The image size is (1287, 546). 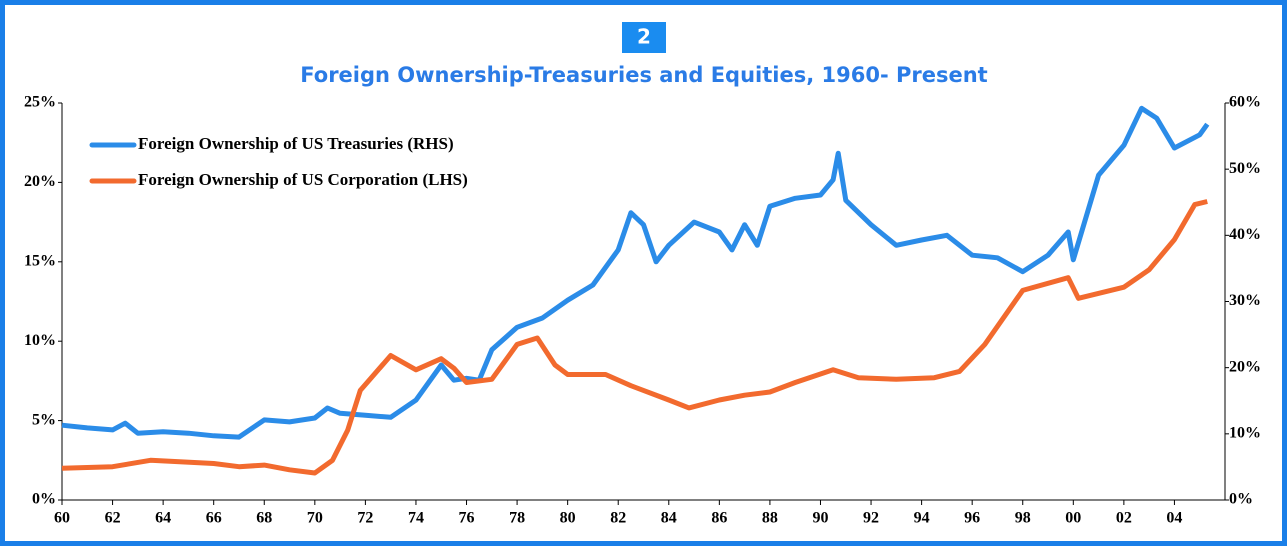 What do you see at coordinates (568, 518) in the screenshot?
I see `x-tick-label: 80` at bounding box center [568, 518].